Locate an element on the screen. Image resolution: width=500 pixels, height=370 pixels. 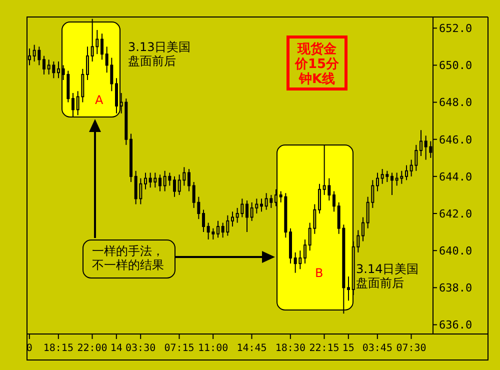
annotation: 3.14日美国盘面前后 is located at coordinates (387, 276).